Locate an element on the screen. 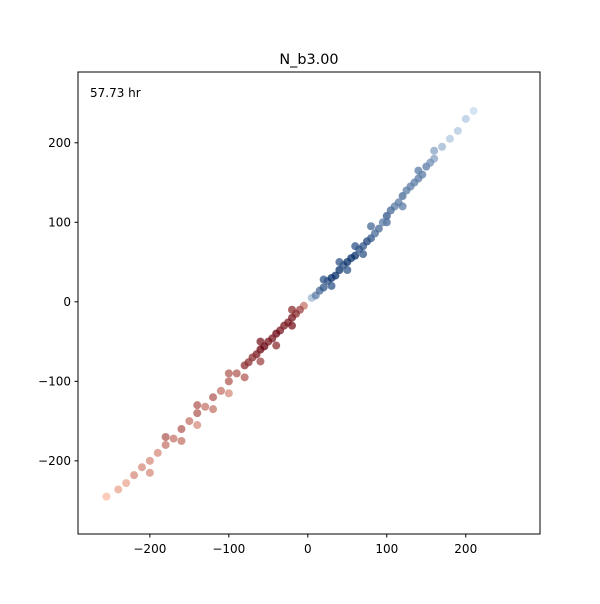 The width and height of the screenshot is (600, 604). y-tick-label: 200 is located at coordinates (59, 143).